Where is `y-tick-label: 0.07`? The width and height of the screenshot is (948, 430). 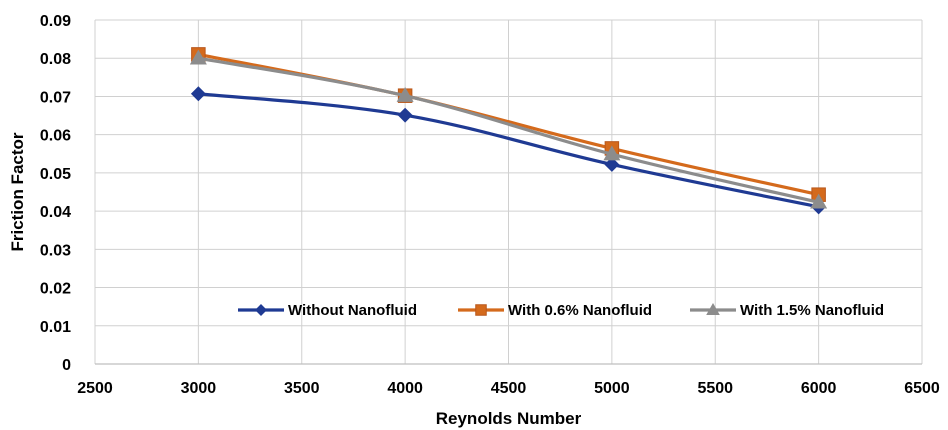
y-tick-label: 0.07 is located at coordinates (55, 97).